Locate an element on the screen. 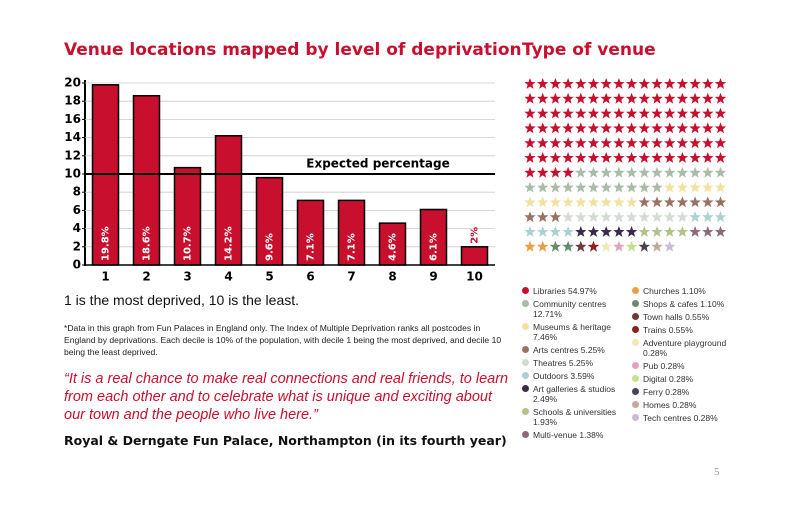 This screenshot has height=509, width=787. data-label: 18.6% is located at coordinates (147, 243).